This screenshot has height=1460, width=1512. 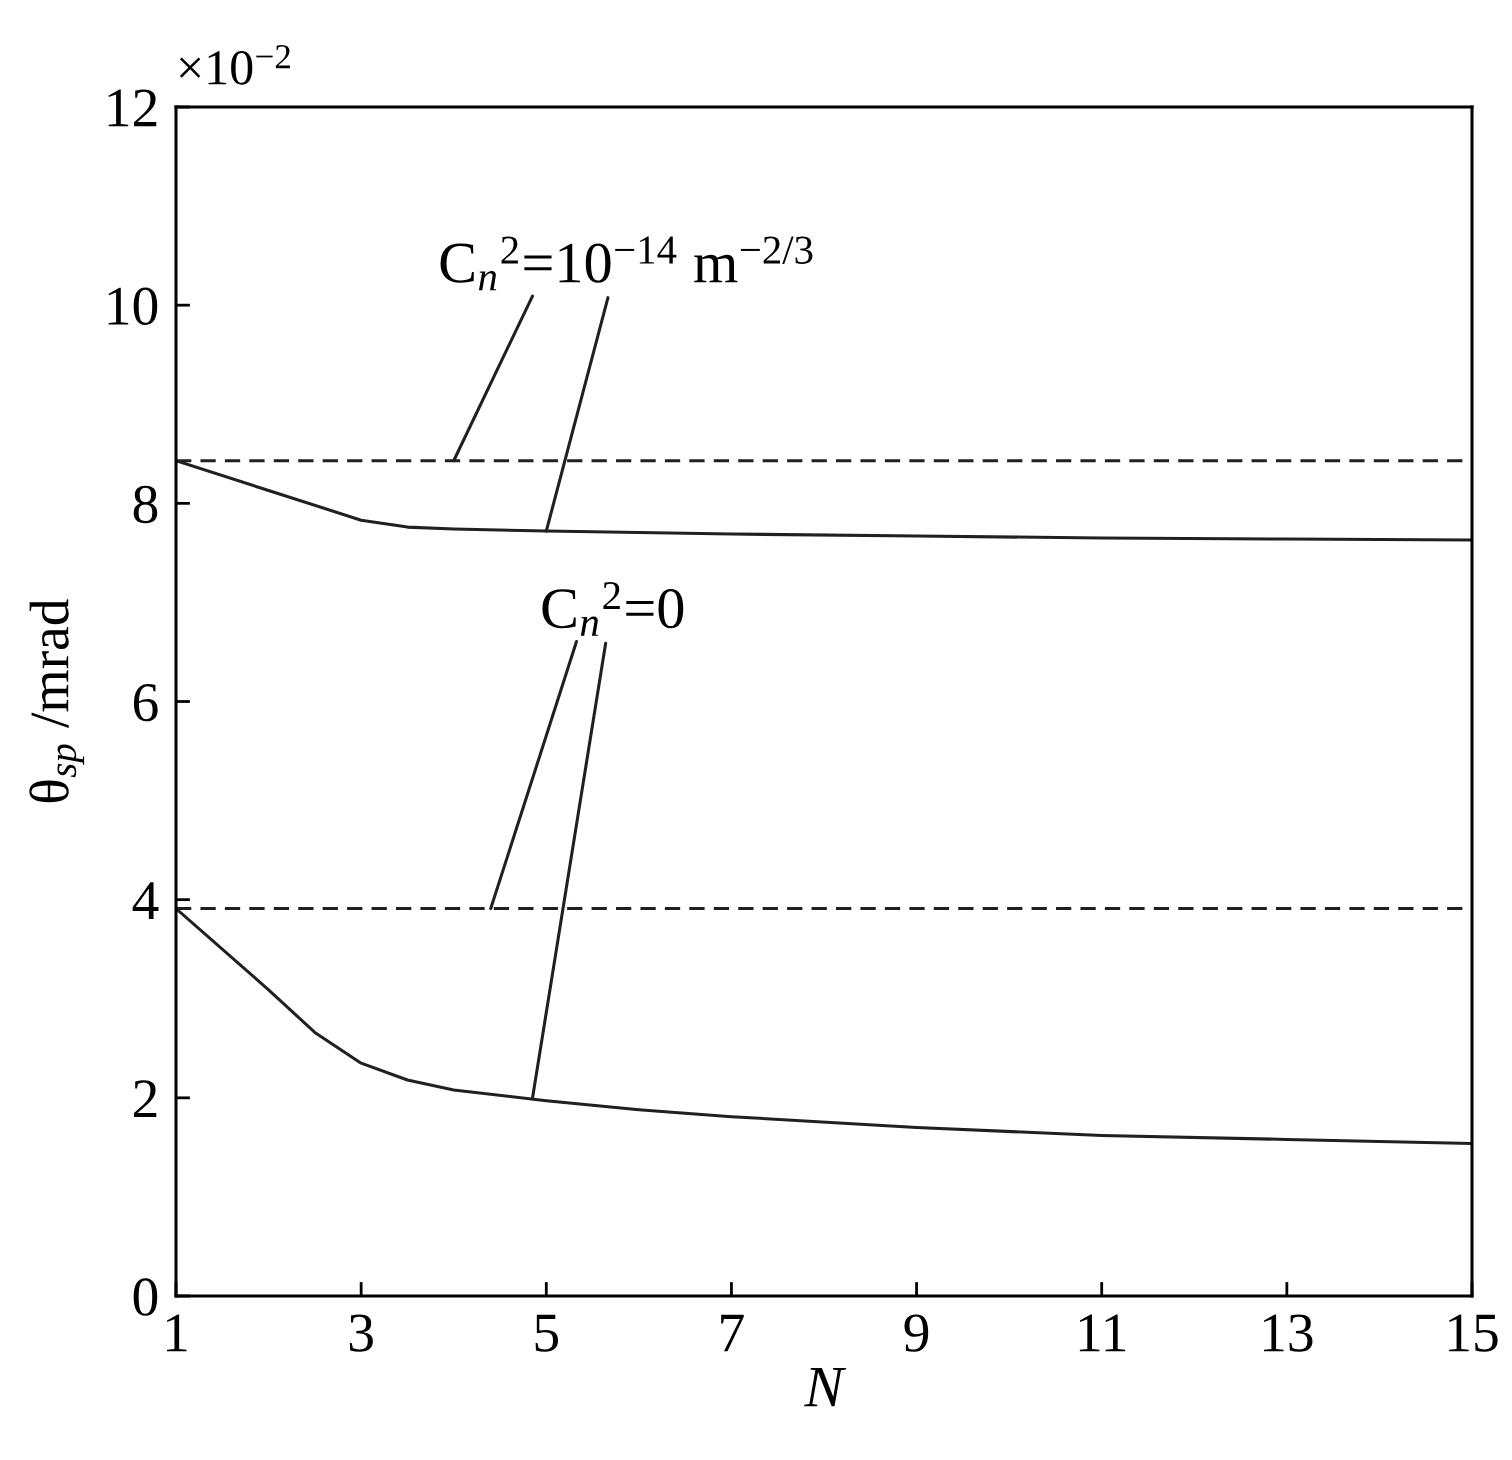 I want to click on x-tick-label: 3, so click(x=361, y=1333).